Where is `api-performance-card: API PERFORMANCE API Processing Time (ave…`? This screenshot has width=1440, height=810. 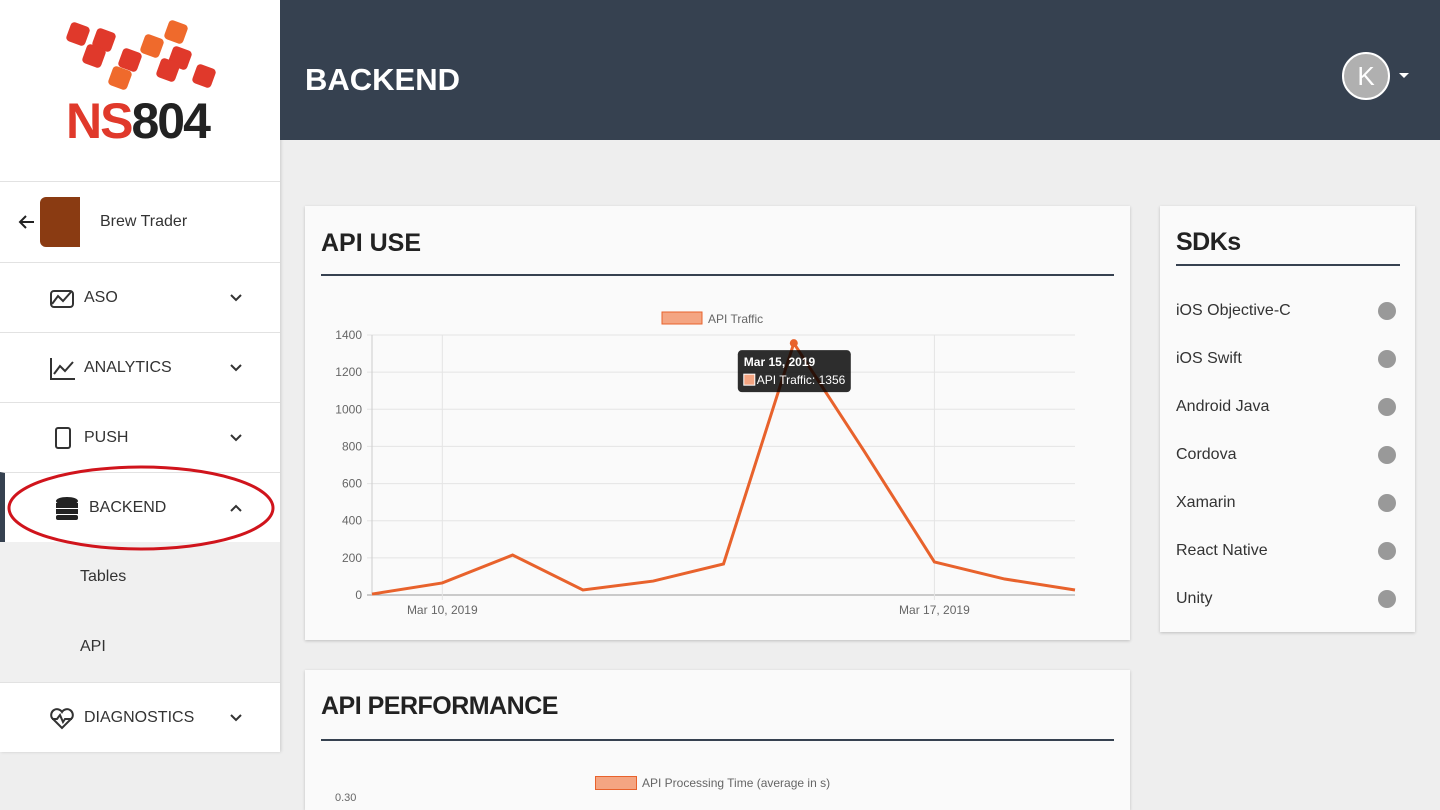
api-performance-card: API PERFORMANCE API Processing Time (ave… is located at coordinates (717, 740).